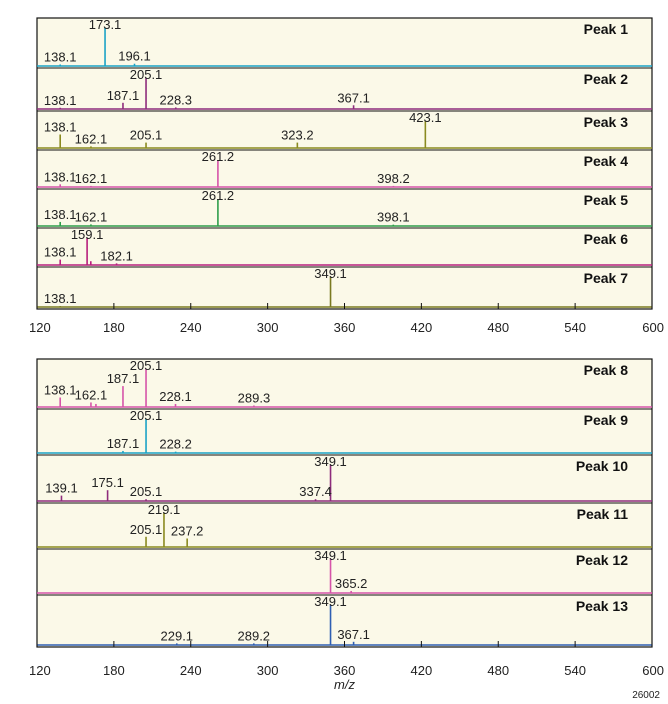 The height and width of the screenshot is (704, 668). Describe the element at coordinates (105, 24) in the screenshot. I see `peak-label: 173.1` at that location.